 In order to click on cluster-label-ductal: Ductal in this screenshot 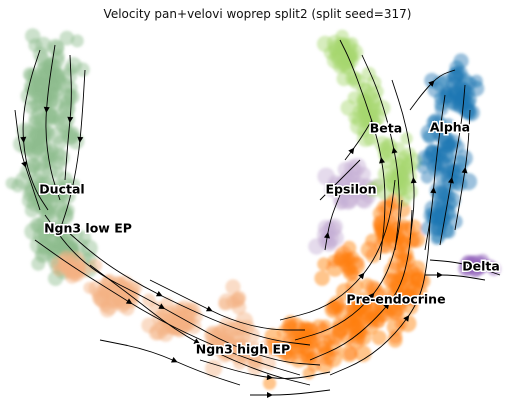, I will do `click(61, 189)`.